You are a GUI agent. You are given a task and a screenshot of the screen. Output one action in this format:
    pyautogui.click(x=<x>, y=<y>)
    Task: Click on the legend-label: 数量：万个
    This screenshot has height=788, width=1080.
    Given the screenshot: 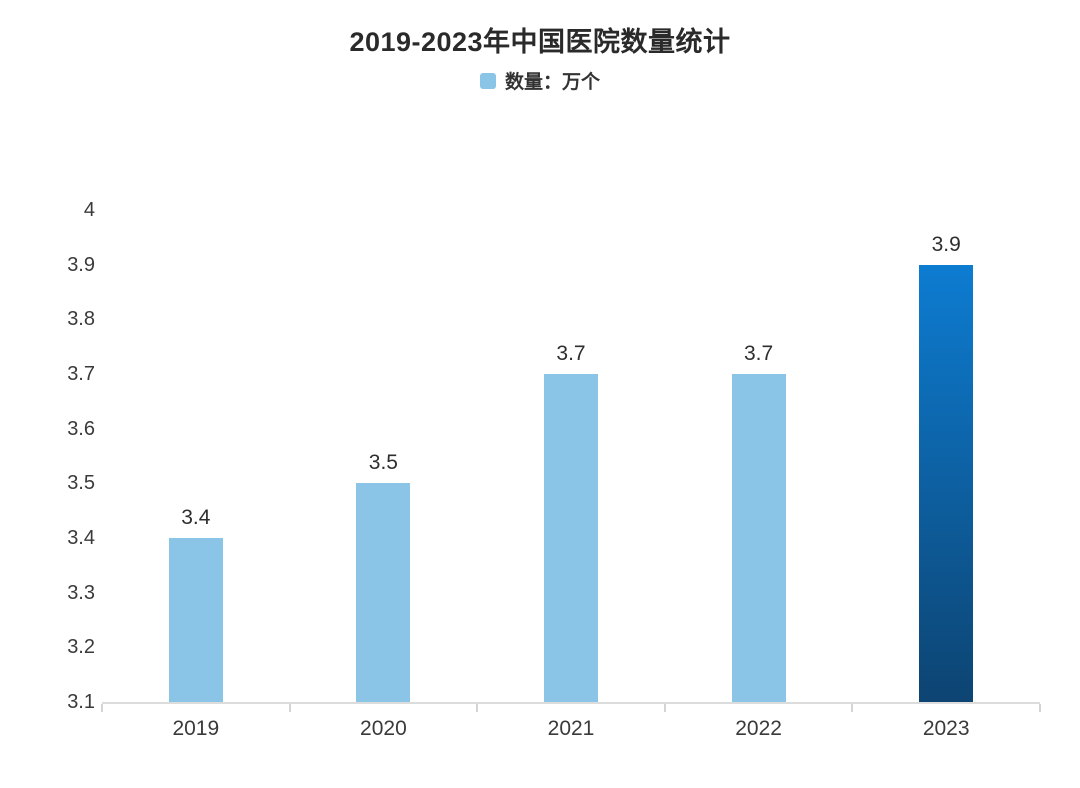 What is the action you would take?
    pyautogui.click(x=552, y=82)
    